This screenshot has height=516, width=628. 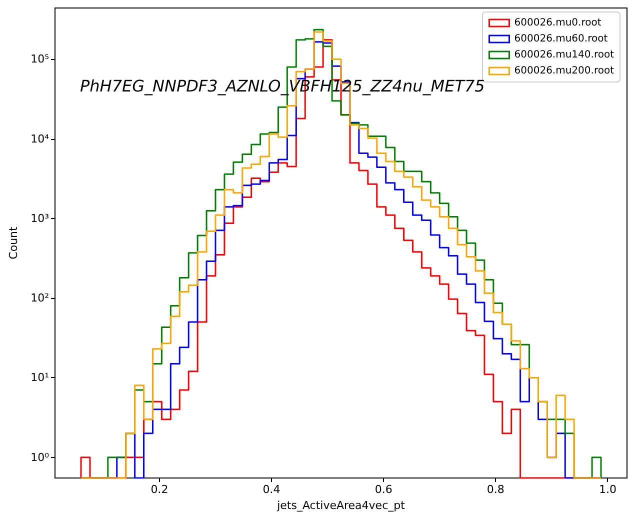 I want to click on y-tick-label: 10¹, so click(x=39, y=377).